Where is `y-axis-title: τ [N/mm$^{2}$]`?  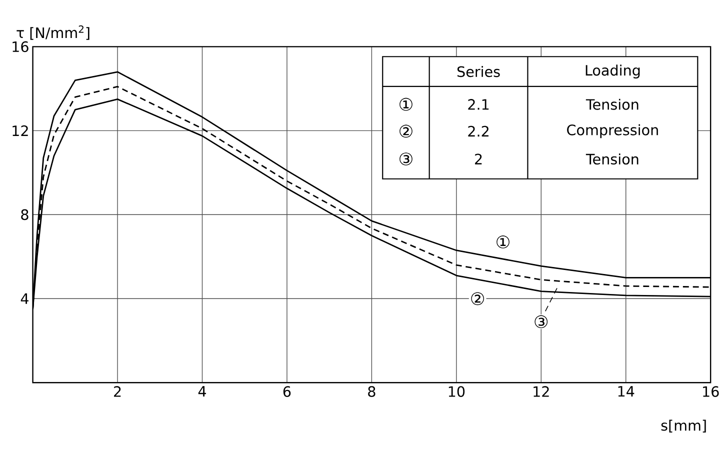 y-axis-title: τ [N/mm$^{2}$] is located at coordinates (53, 32).